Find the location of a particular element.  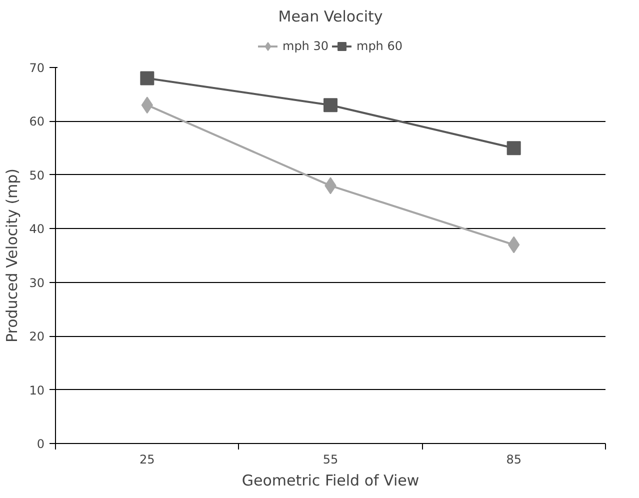

chart-title: Mean Velocity is located at coordinates (330, 17).